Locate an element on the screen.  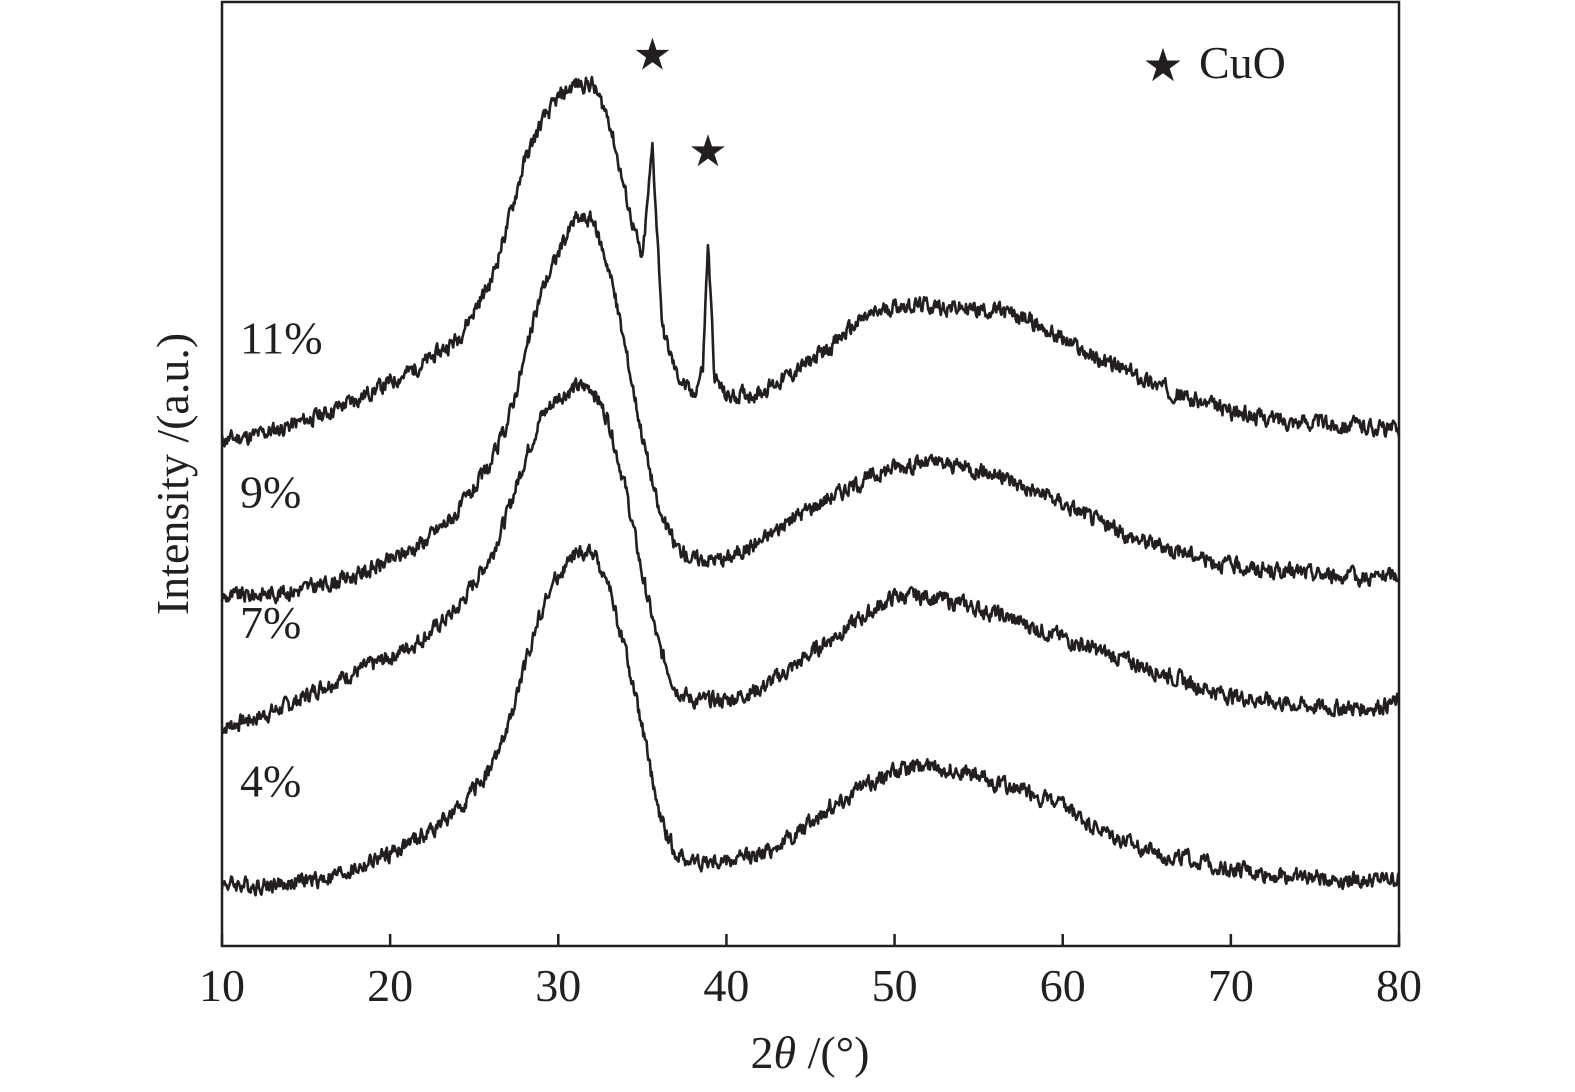
x-tick-label: 50 is located at coordinates (895, 985).